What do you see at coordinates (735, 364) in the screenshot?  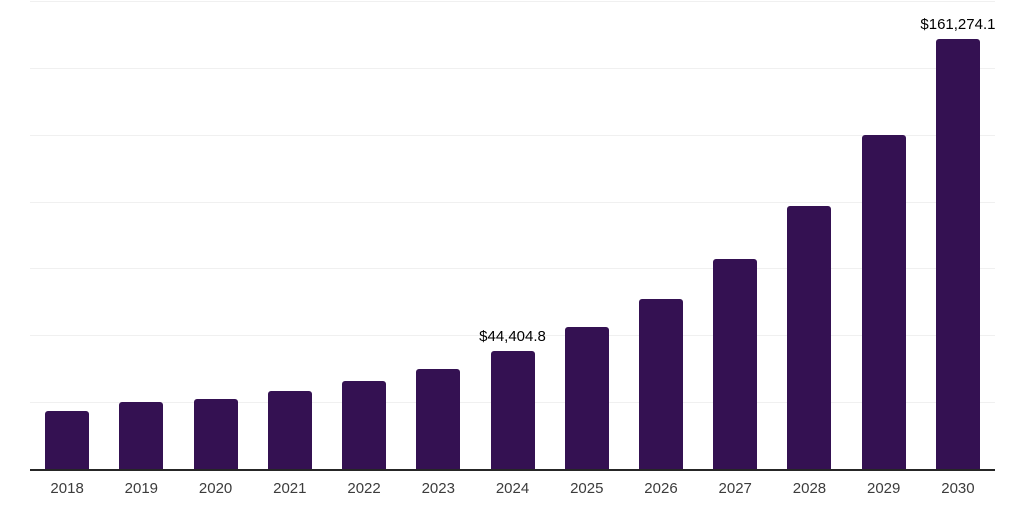 I see `bar-2027` at bounding box center [735, 364].